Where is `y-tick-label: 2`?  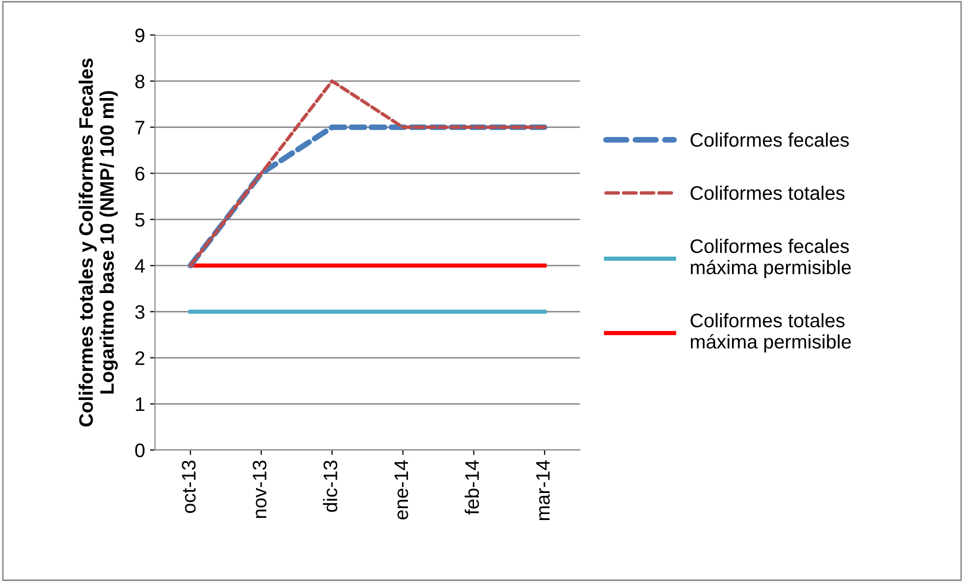 y-tick-label: 2 is located at coordinates (139, 358).